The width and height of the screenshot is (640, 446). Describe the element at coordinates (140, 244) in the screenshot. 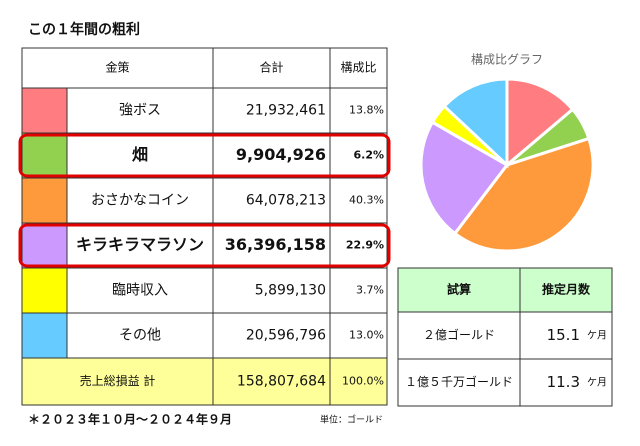

I see `row-name: キラキラマラソン` at that location.